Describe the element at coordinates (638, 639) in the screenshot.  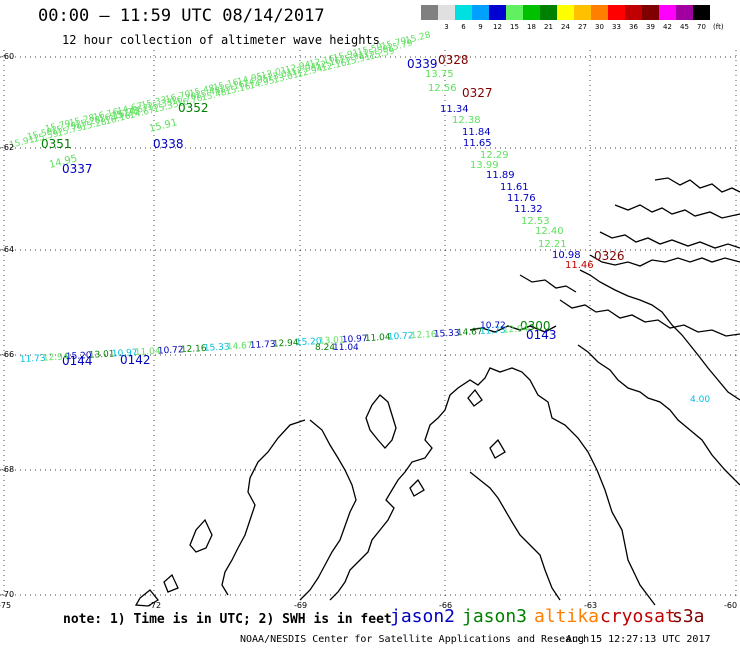
I see `generated-timestamp: Aug 15 12:27:13 UTC 2017` at that location.